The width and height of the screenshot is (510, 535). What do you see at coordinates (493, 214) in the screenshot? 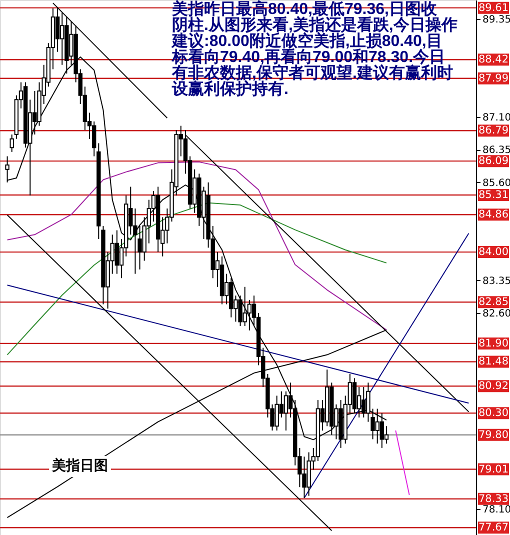
I see `ref-line-label: 84.86` at bounding box center [493, 214].